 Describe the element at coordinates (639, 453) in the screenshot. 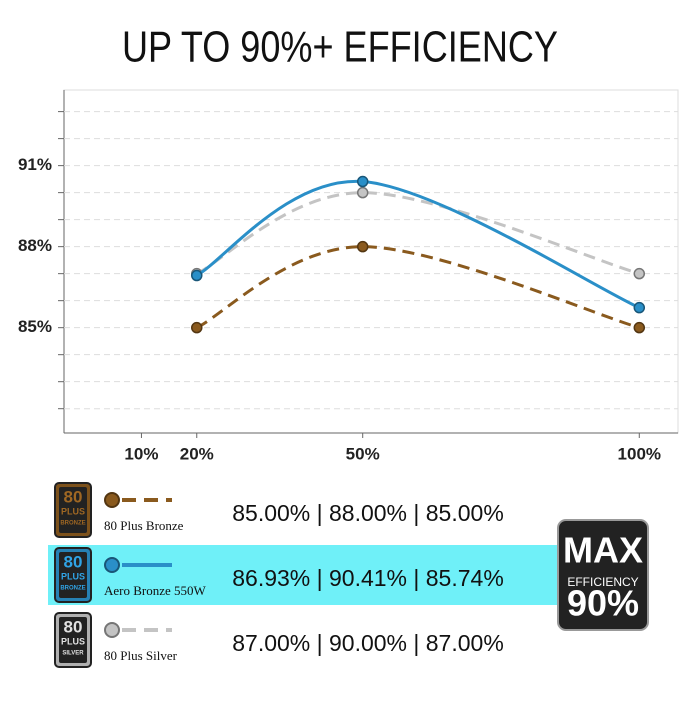

I see `x-tick-label: 100%` at that location.